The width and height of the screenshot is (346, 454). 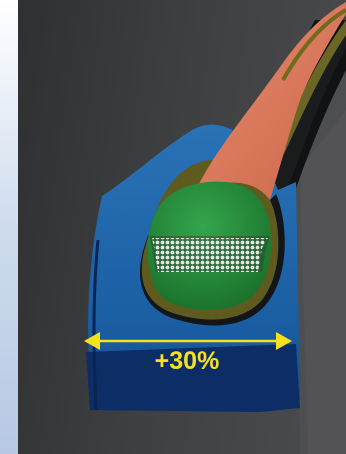 I want to click on bead-base-dark-blue, so click(x=193, y=378).